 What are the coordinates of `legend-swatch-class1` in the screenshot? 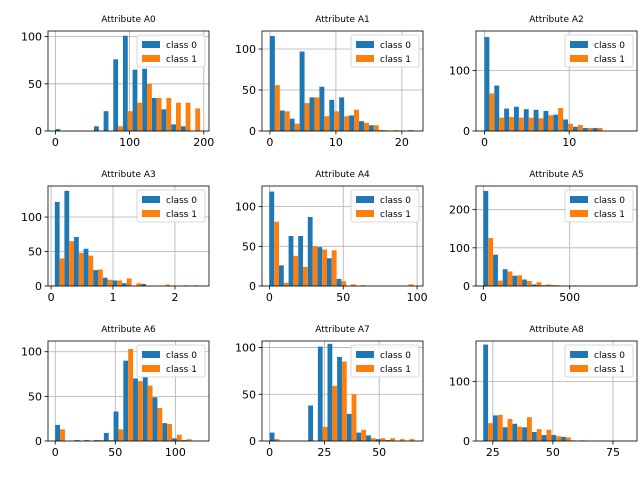 It's located at (579, 368).